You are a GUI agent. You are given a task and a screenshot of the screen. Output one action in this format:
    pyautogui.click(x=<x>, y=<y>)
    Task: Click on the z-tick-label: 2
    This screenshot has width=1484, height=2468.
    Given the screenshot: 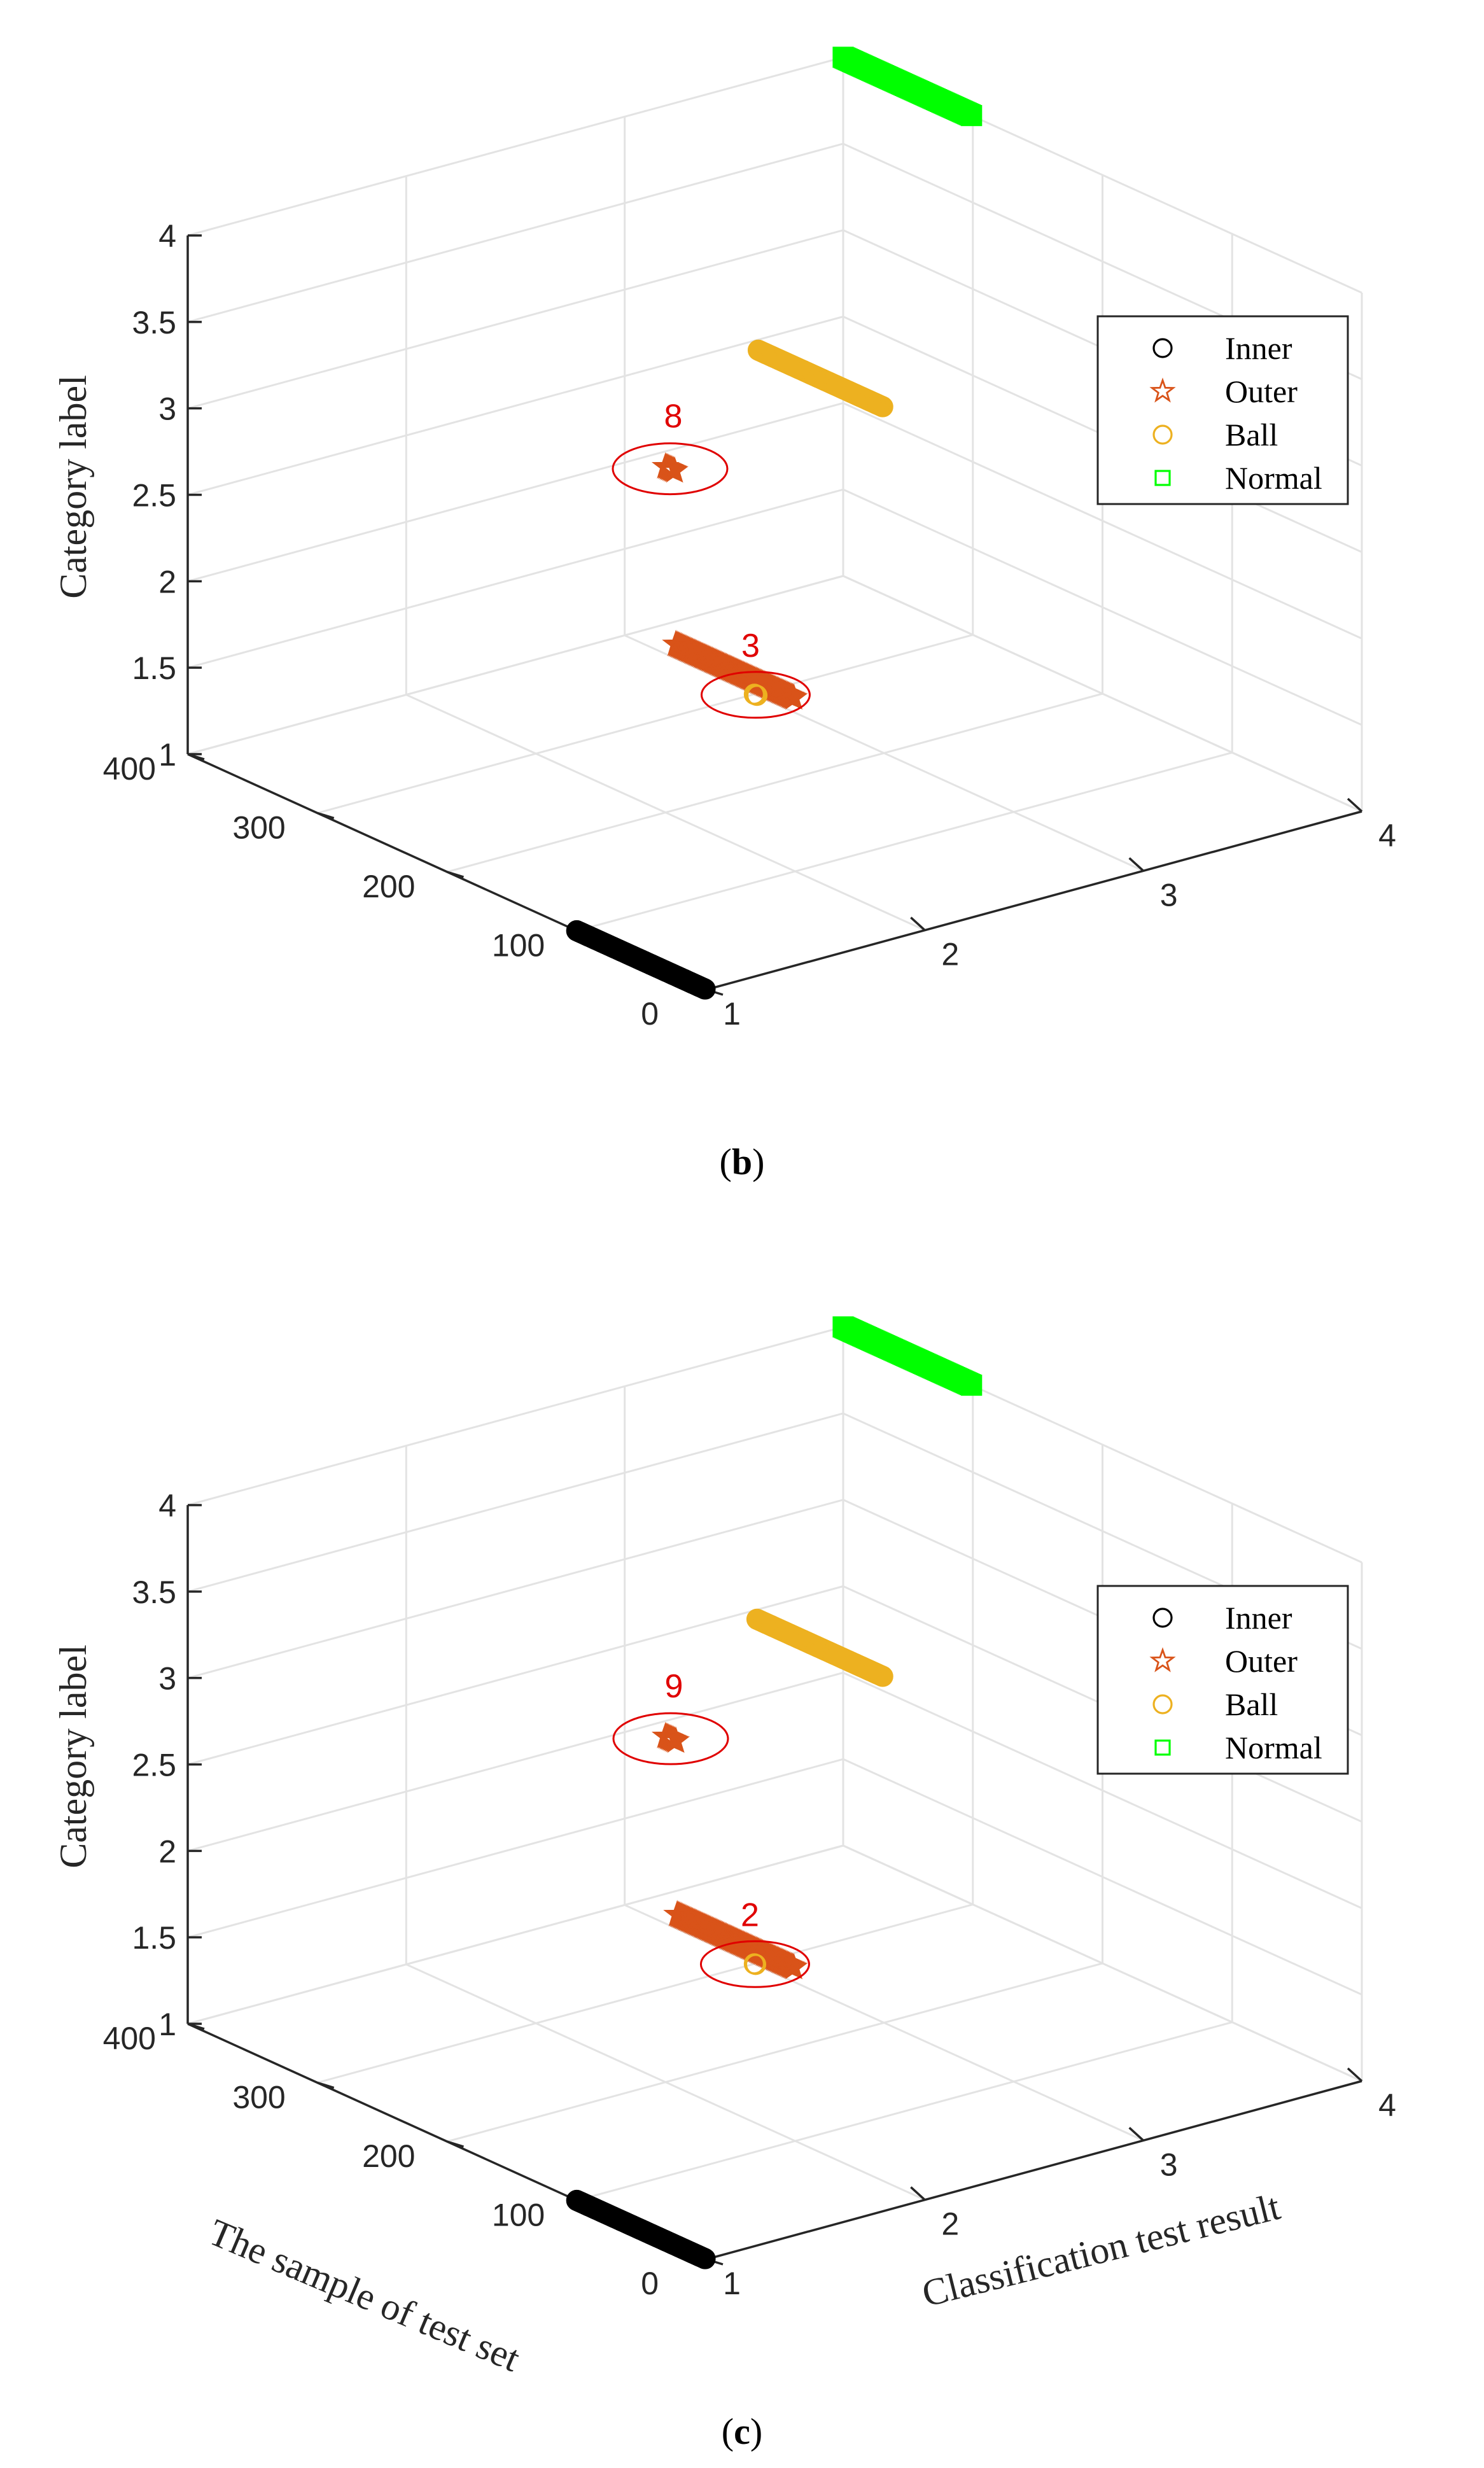 What is the action you would take?
    pyautogui.click(x=167, y=1851)
    